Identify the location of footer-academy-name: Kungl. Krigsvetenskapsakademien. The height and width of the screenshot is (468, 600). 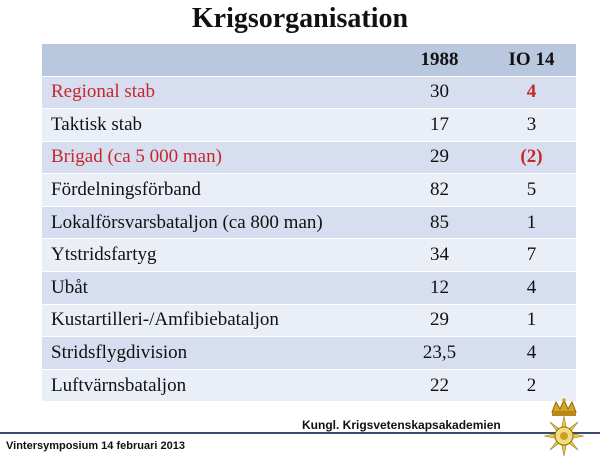
(401, 425).